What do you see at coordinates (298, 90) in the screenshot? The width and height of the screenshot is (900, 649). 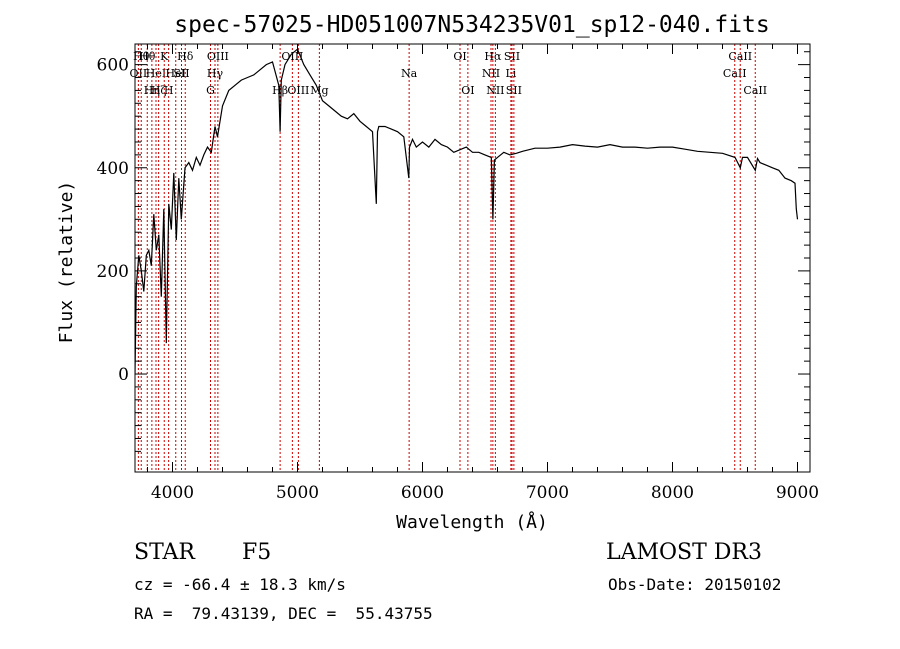 I see `line-marker-label-16: OIII` at bounding box center [298, 90].